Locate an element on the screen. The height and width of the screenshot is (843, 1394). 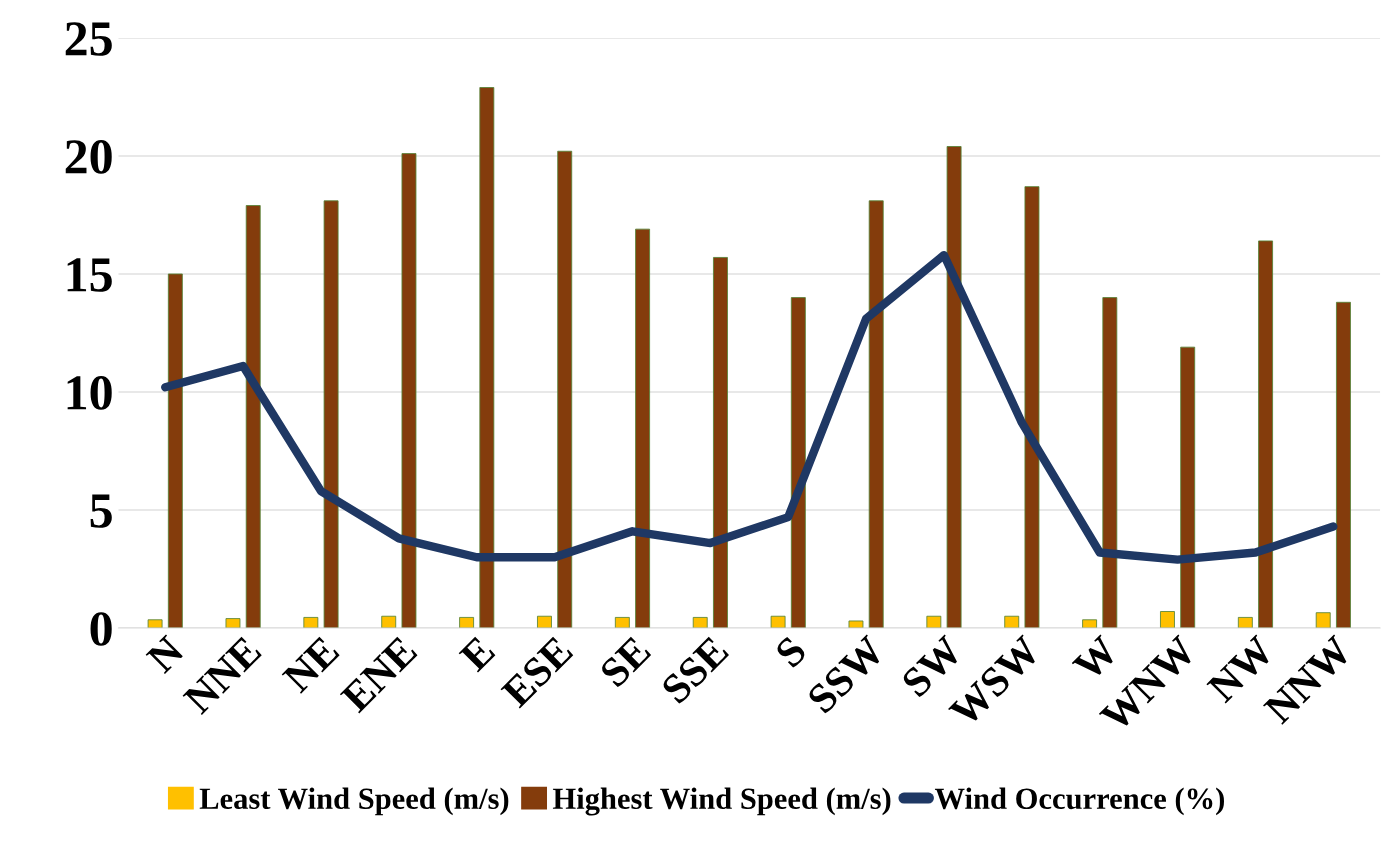
y-tick-label: 20 is located at coordinates (88, 157).